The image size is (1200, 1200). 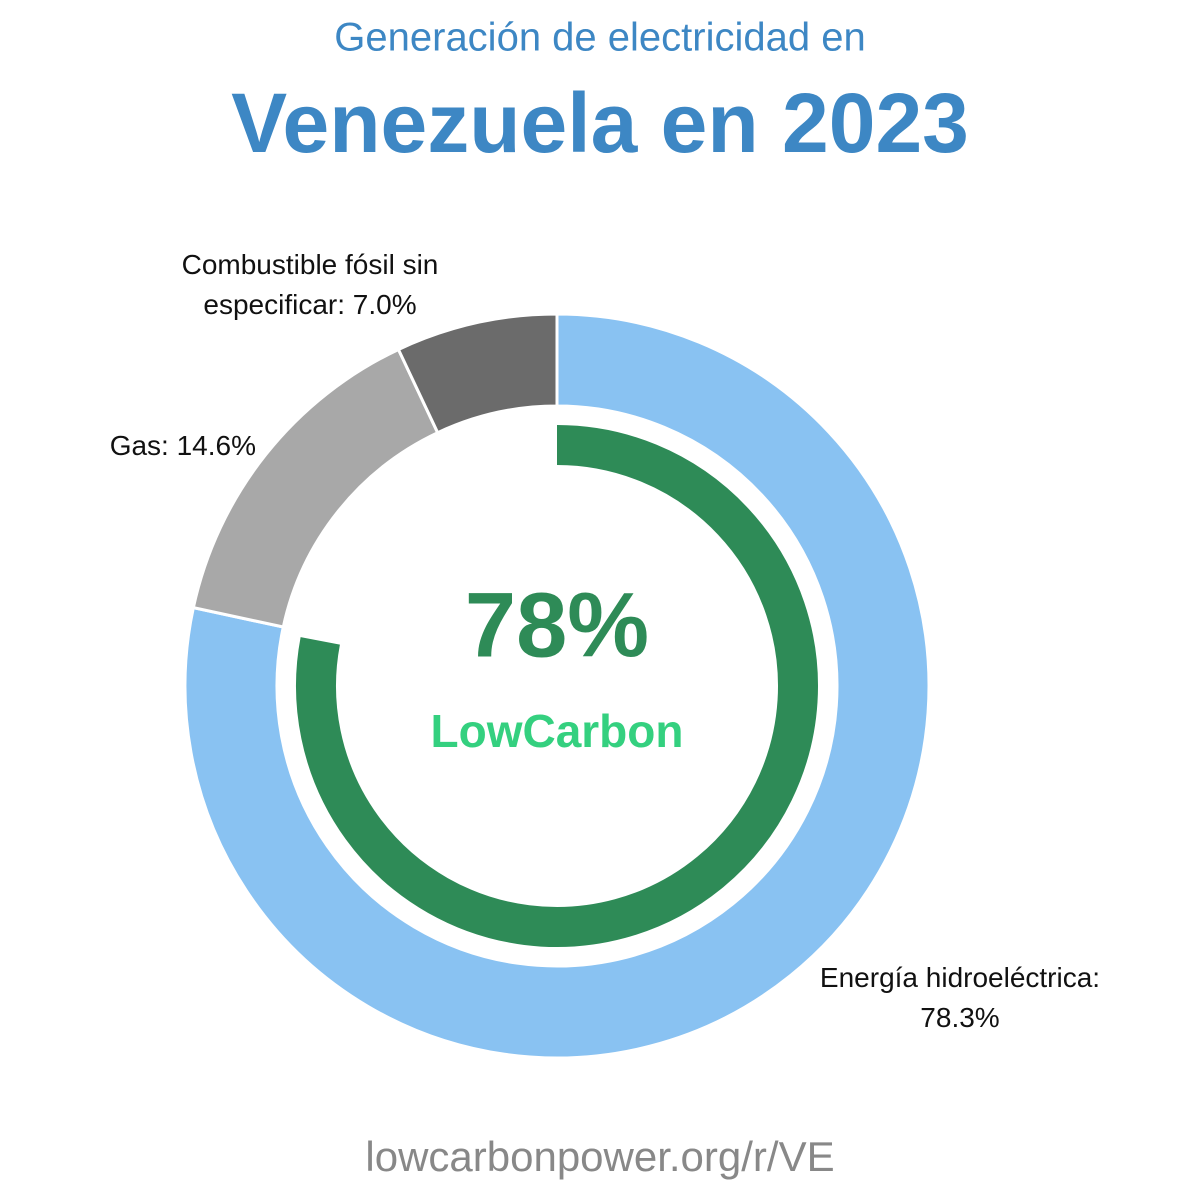 What do you see at coordinates (182, 445) in the screenshot?
I see `segment-label: Gas: 14.6%` at bounding box center [182, 445].